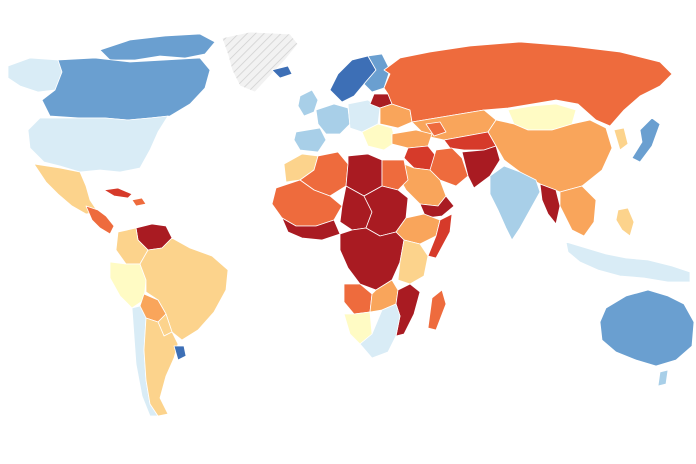 The image size is (696, 464). Describe the element at coordinates (621, 139) in the screenshot. I see `region-korea` at that location.